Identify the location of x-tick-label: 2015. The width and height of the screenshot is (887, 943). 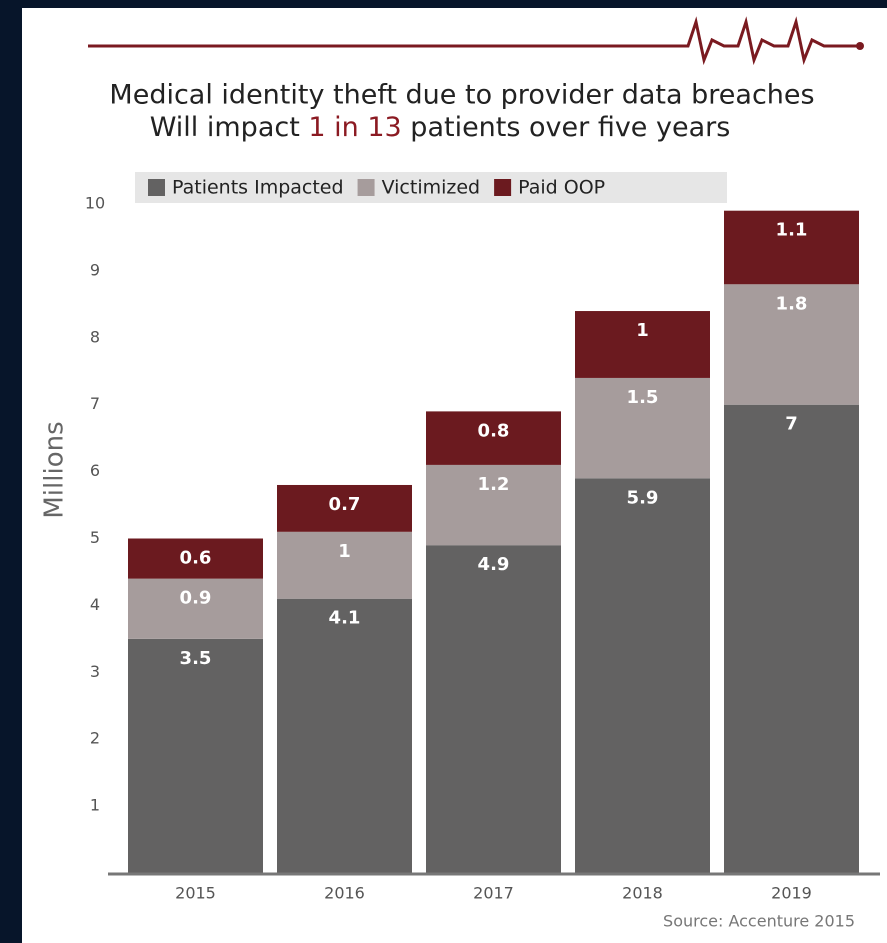
(195, 893).